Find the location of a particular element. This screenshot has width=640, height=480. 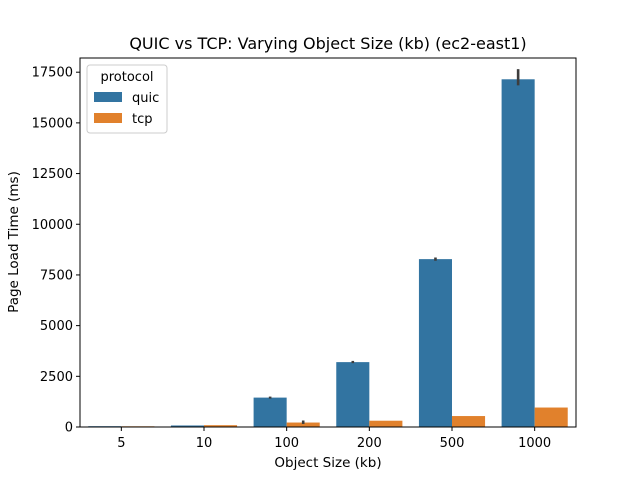

y-tick-label: 12500 is located at coordinates (52, 174).